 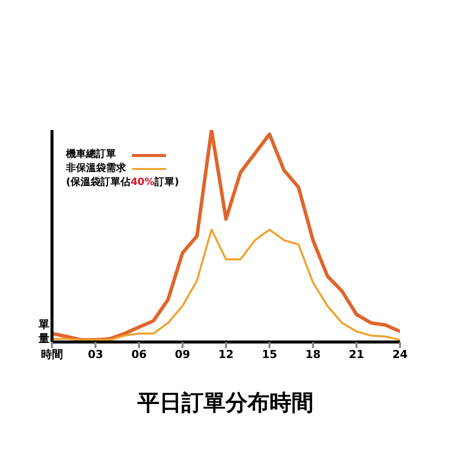 What do you see at coordinates (91, 155) in the screenshot?
I see `legend-label: 機車總訂單` at bounding box center [91, 155].